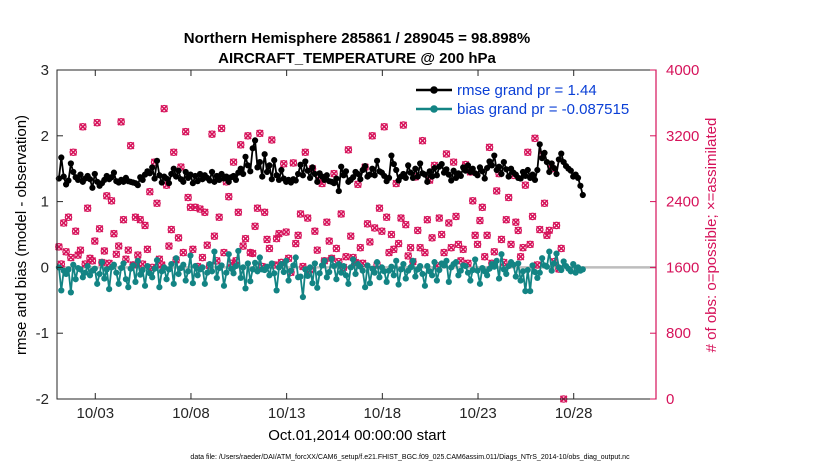 This screenshot has height=470, width=830. Describe the element at coordinates (383, 413) in the screenshot. I see `x-tick-label: 10/18` at that location.